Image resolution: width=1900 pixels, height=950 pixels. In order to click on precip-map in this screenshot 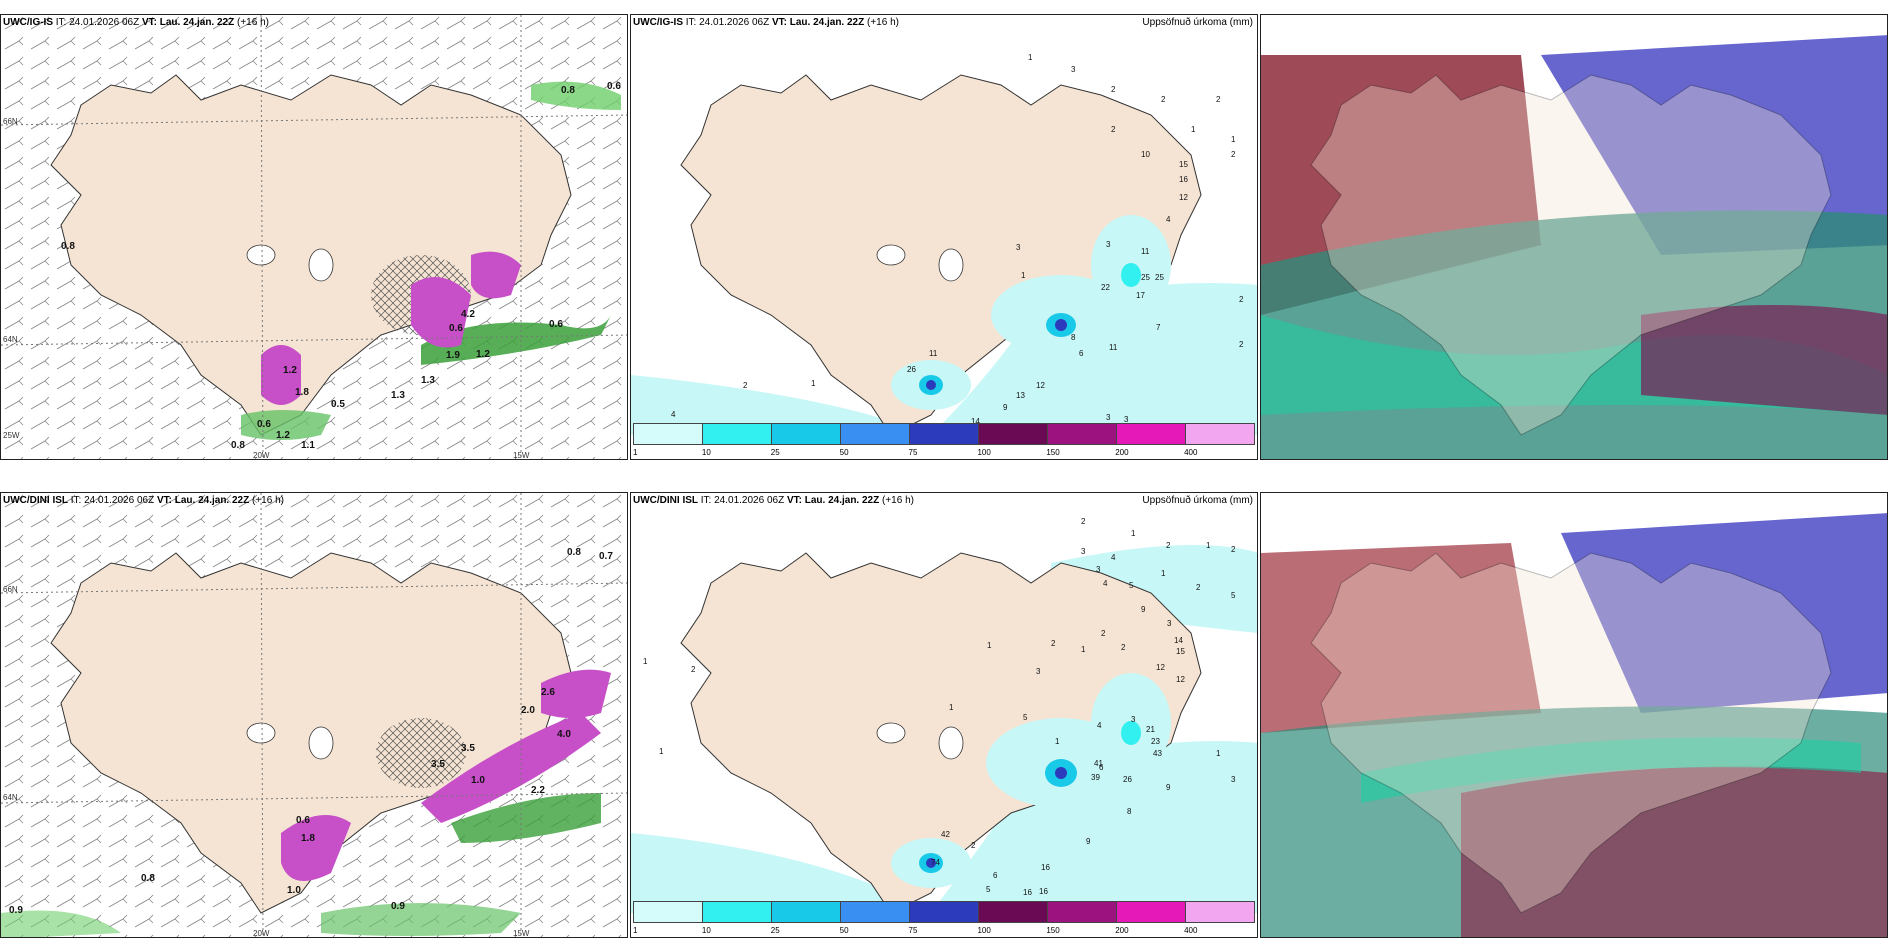, I will do `click(944, 729)`.